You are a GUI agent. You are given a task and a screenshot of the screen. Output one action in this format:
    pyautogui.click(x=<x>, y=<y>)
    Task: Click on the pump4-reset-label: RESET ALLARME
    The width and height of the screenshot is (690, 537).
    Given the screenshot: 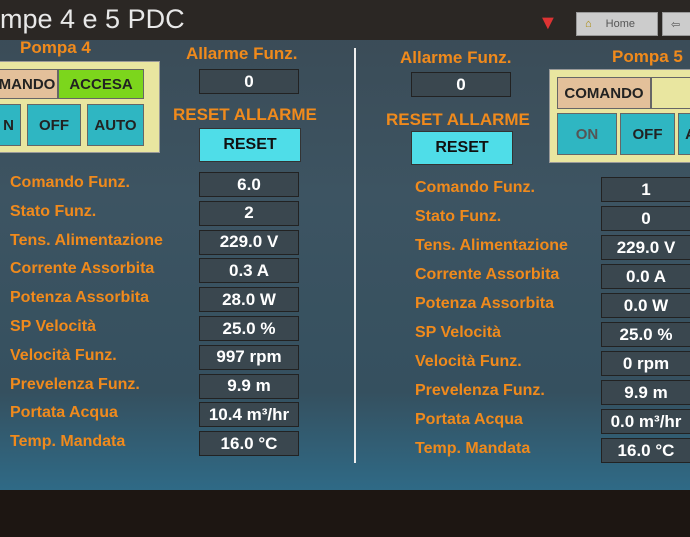 What is the action you would take?
    pyautogui.click(x=245, y=114)
    